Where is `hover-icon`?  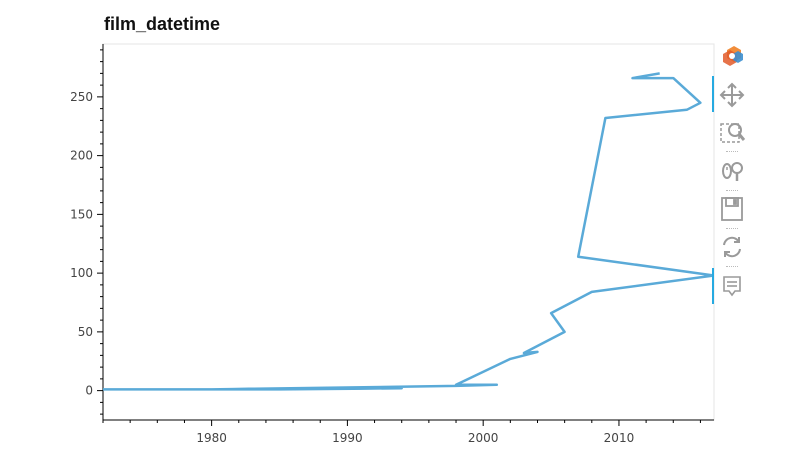 hover-icon is located at coordinates (732, 287).